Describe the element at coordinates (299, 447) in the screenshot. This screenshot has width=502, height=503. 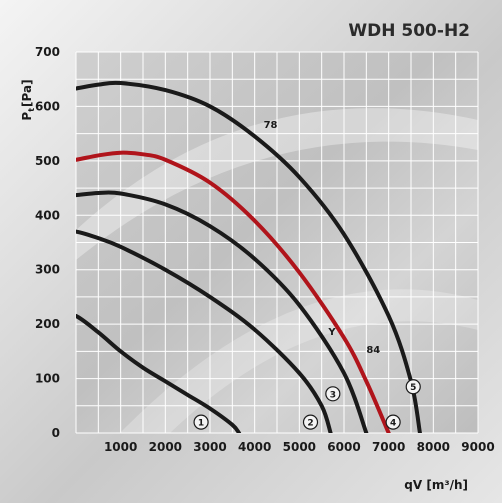
I see `x-tick-label: 5000` at that location.